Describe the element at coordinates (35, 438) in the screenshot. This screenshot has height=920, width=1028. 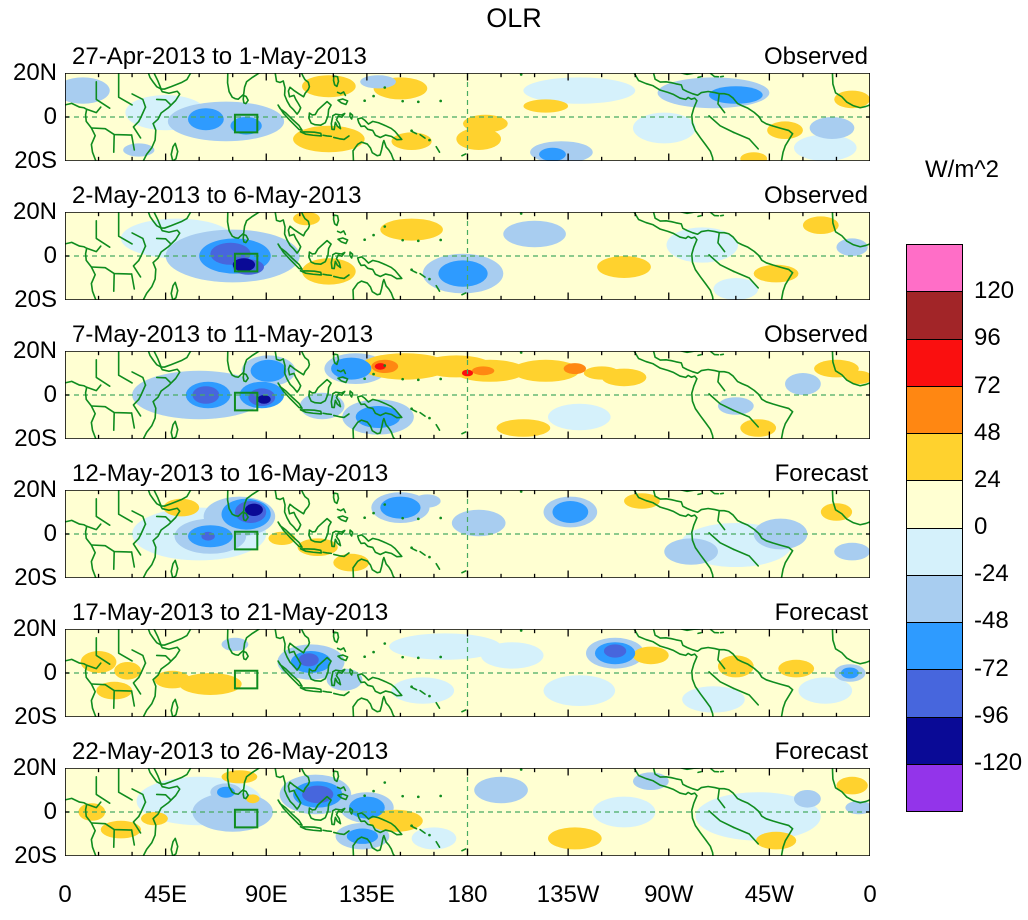
I see `lat-label: 20S` at that location.